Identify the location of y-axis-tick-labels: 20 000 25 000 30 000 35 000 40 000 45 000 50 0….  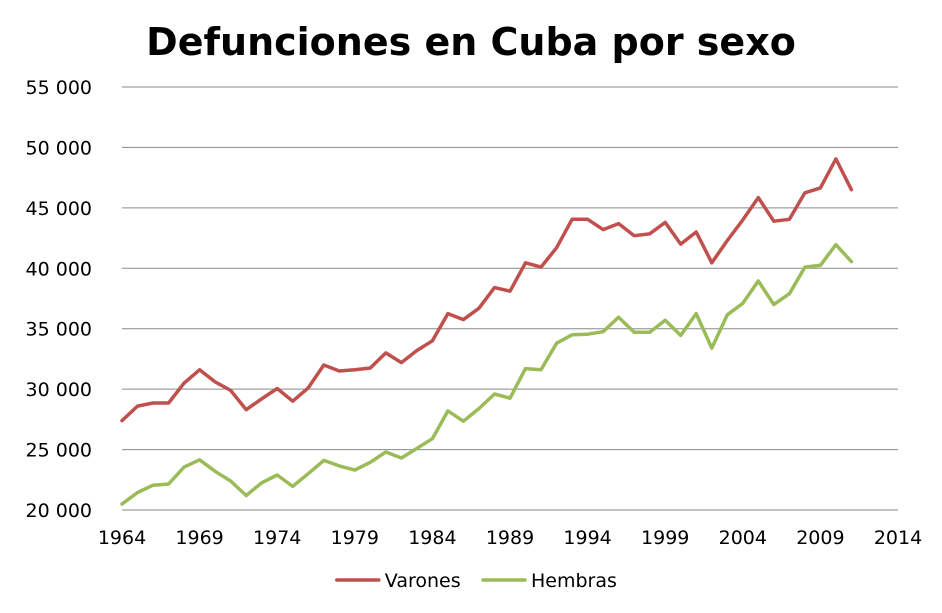
(59, 299).